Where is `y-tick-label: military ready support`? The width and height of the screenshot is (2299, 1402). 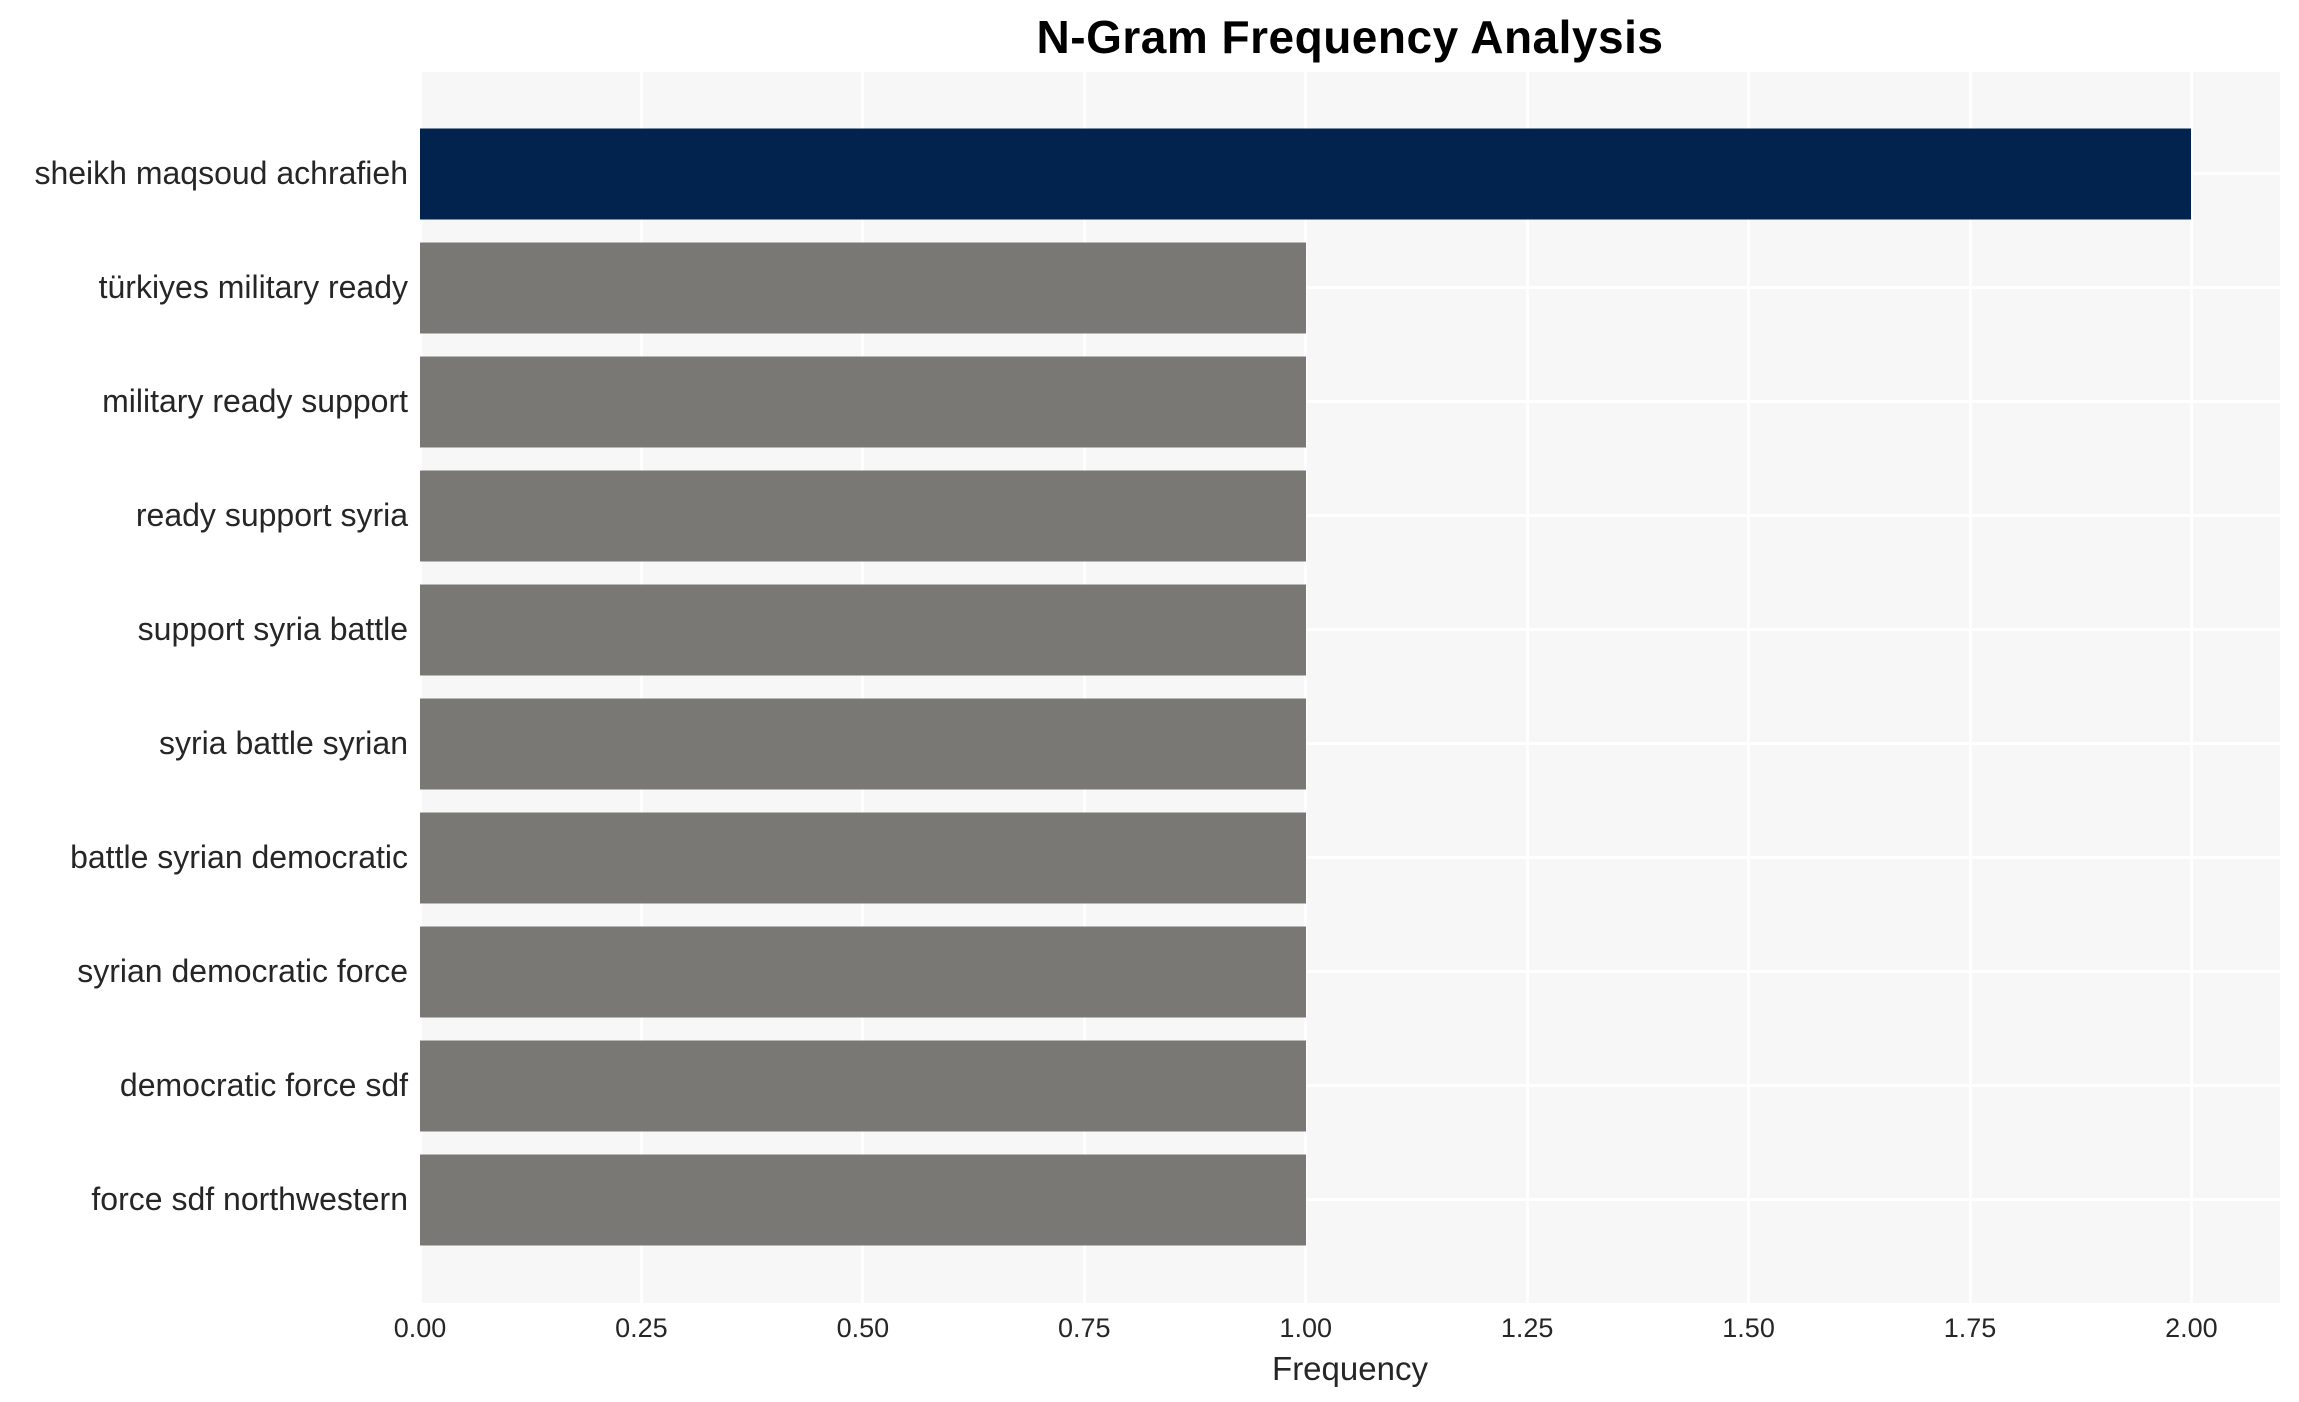
y-tick-label: military ready support is located at coordinates (255, 400).